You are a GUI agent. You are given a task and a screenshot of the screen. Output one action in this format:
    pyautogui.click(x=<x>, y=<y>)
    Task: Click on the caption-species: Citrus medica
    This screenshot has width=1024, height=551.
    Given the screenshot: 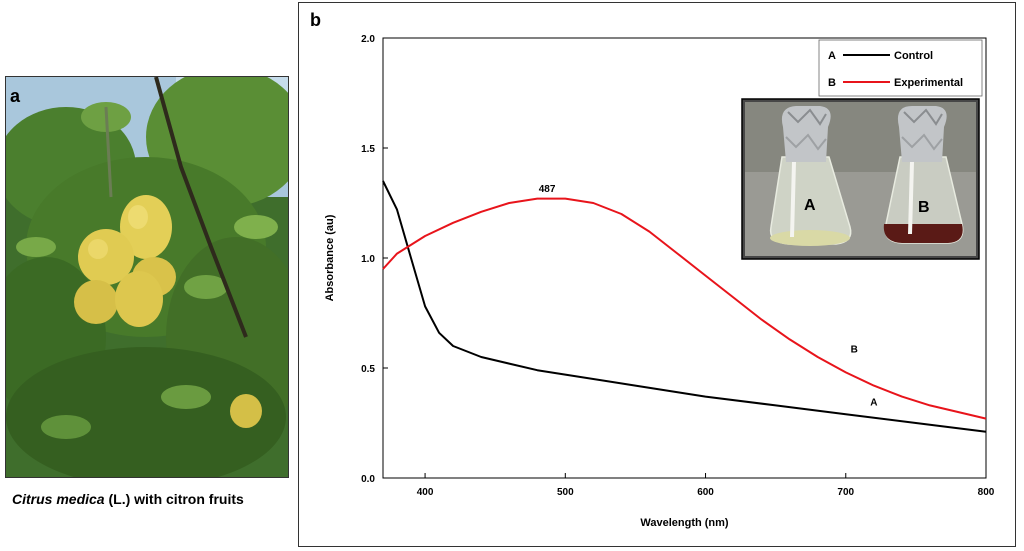 What is the action you would take?
    pyautogui.click(x=58, y=499)
    